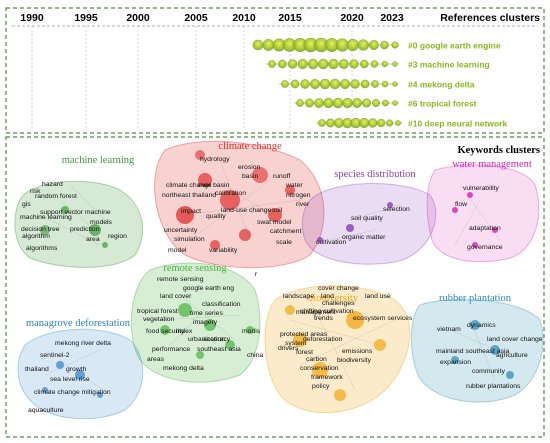 This screenshot has width=550, height=443. Describe the element at coordinates (256, 274) in the screenshot. I see `stray-label: r` at that location.